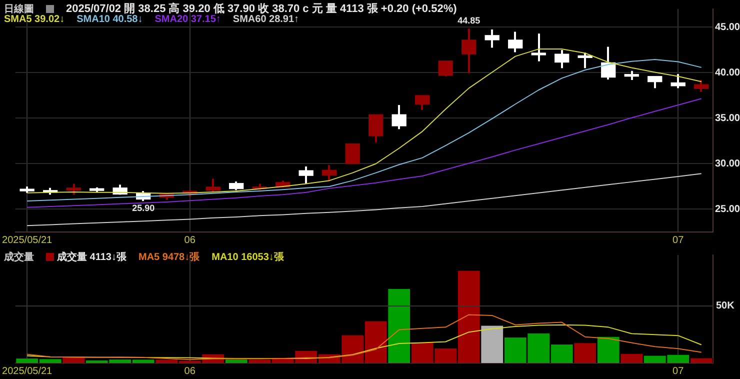  I want to click on y-tick-label: 30.00, so click(727, 164).